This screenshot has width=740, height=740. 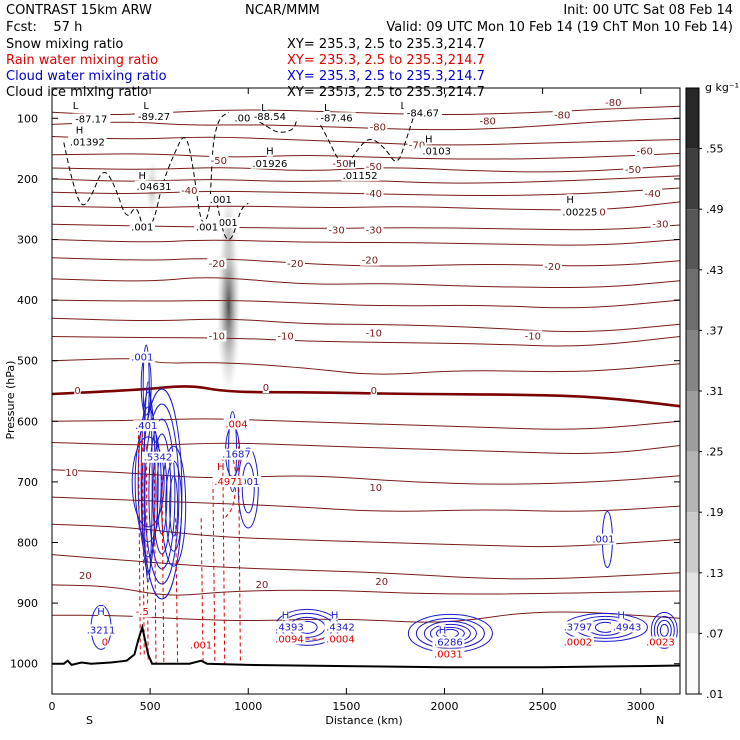 I want to click on cloud-water-label: .4342, so click(x=340, y=627).